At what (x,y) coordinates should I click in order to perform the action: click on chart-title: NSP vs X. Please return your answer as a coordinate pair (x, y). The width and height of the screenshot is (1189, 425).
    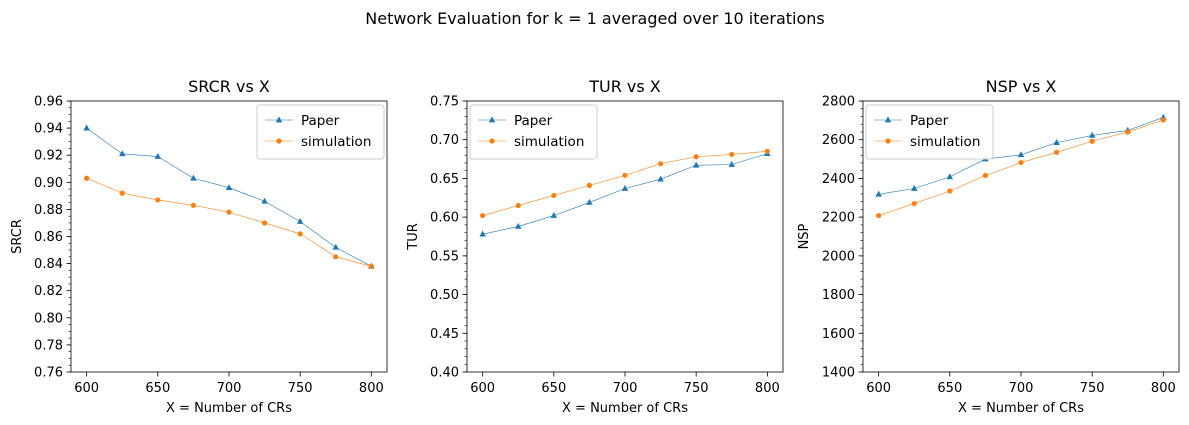
    Looking at the image, I should click on (1021, 86).